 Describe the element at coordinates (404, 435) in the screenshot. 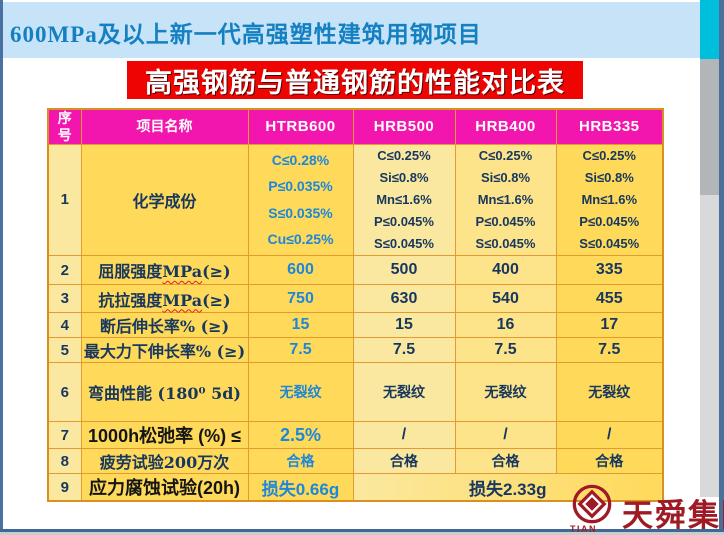

I see `cell-hrb500-relaxation: /` at that location.